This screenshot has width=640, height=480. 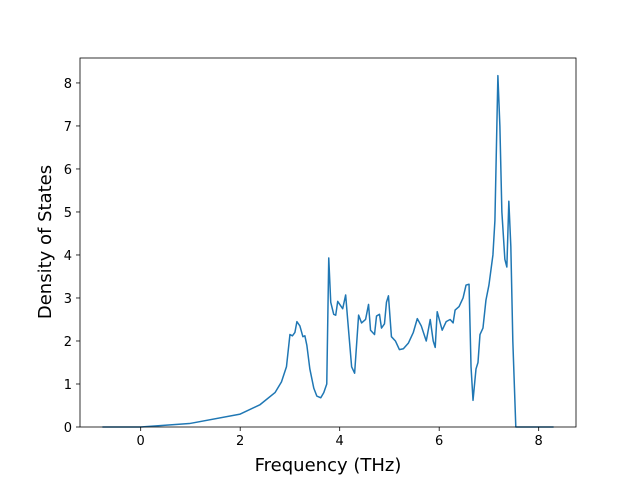 What do you see at coordinates (539, 441) in the screenshot?
I see `x-tick-label: 8` at bounding box center [539, 441].